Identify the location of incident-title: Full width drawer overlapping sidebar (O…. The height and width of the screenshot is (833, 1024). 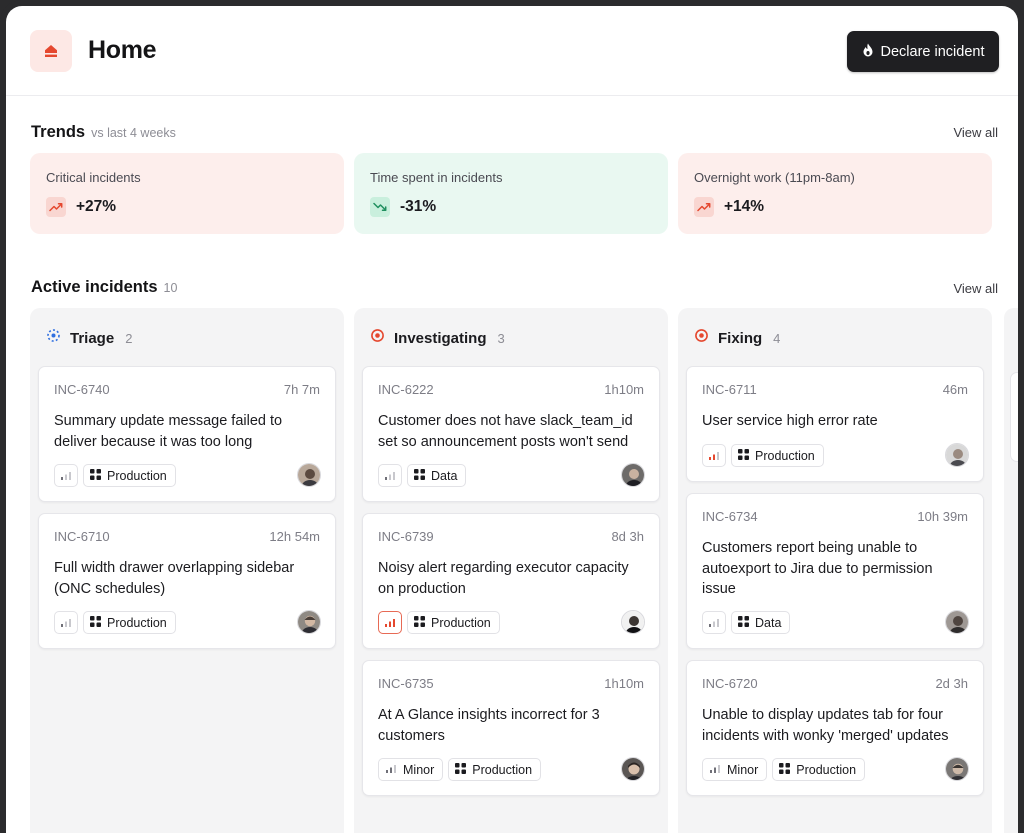
(174, 578).